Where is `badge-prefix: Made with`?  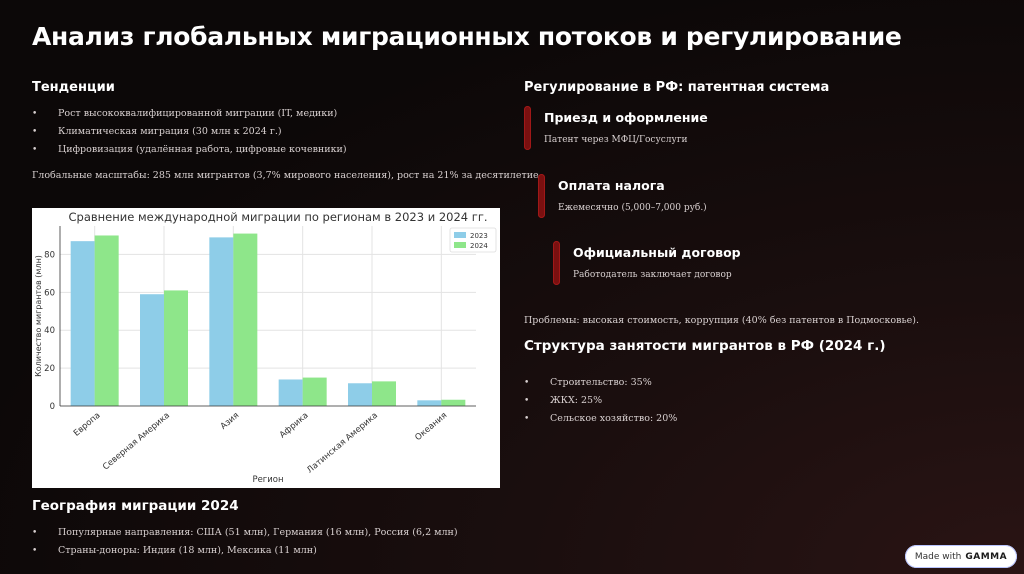 badge-prefix: Made with is located at coordinates (938, 556).